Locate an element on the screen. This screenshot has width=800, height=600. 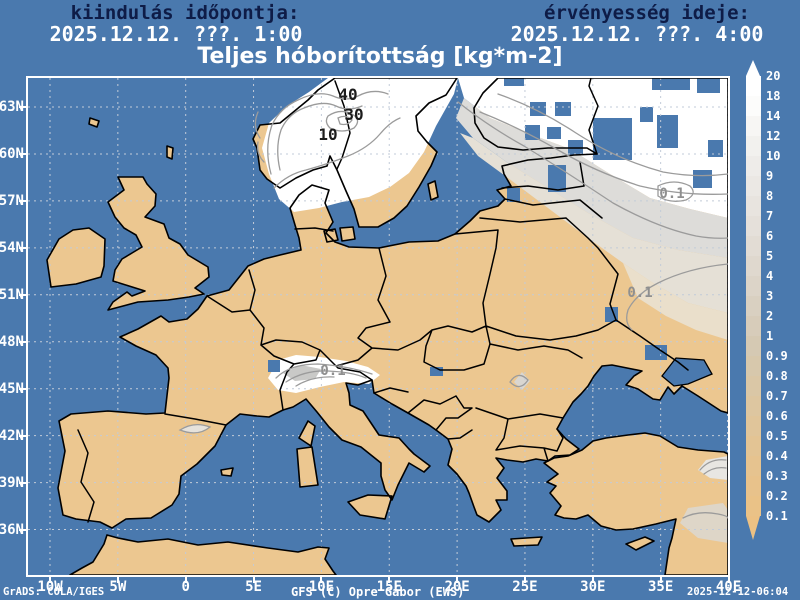
colorbar-value-label: 0.1 is located at coordinates (777, 516).